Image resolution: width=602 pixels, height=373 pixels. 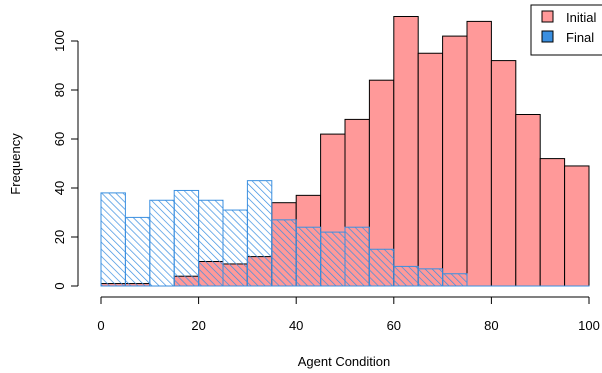 What do you see at coordinates (59, 188) in the screenshot?
I see `y-tick-label: 40` at bounding box center [59, 188].